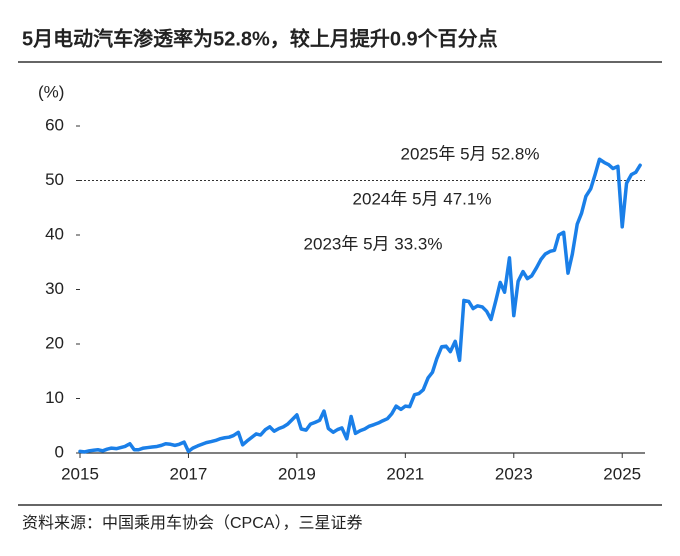  I want to click on chart-title: 5月电动汽车渗透率为52.8%，较上月提升0.9个百分点, so click(260, 38).